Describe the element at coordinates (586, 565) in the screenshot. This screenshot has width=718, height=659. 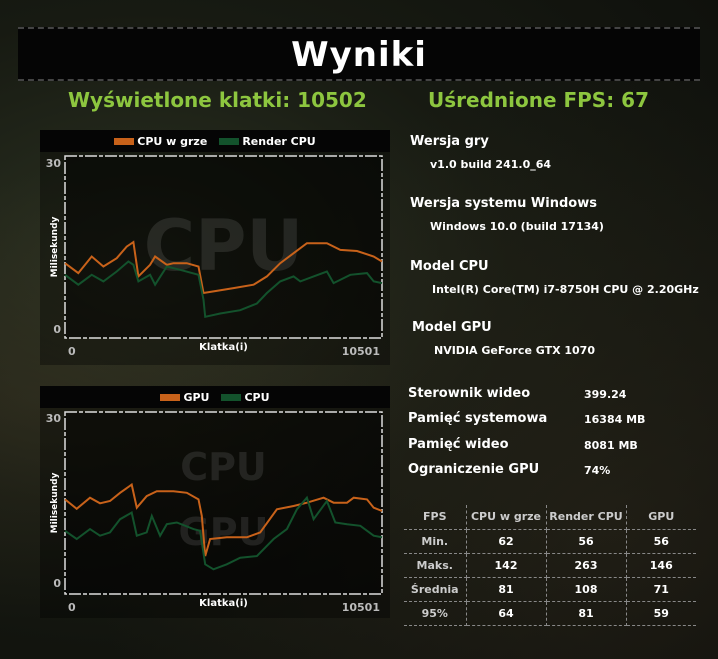
I see `cell: 263` at that location.